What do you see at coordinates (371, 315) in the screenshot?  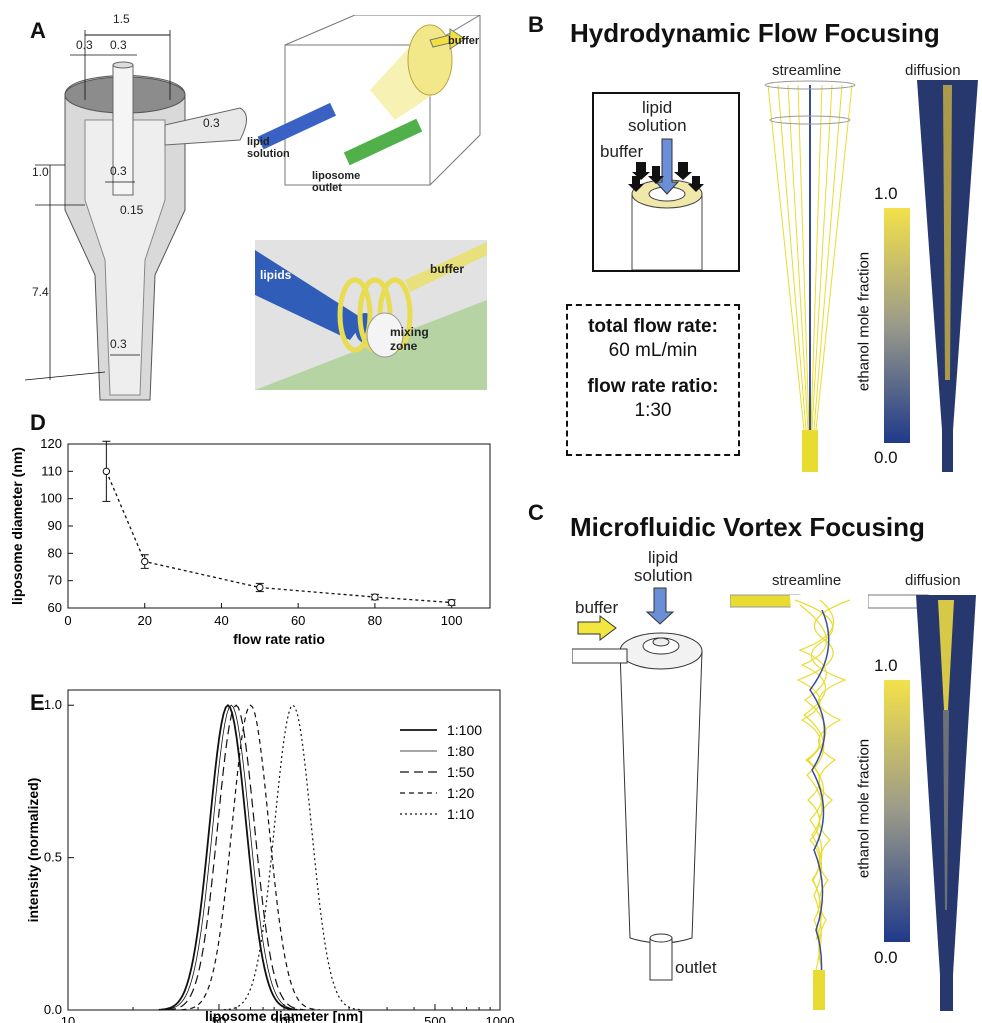 I see `mixing-zone-render` at bounding box center [371, 315].